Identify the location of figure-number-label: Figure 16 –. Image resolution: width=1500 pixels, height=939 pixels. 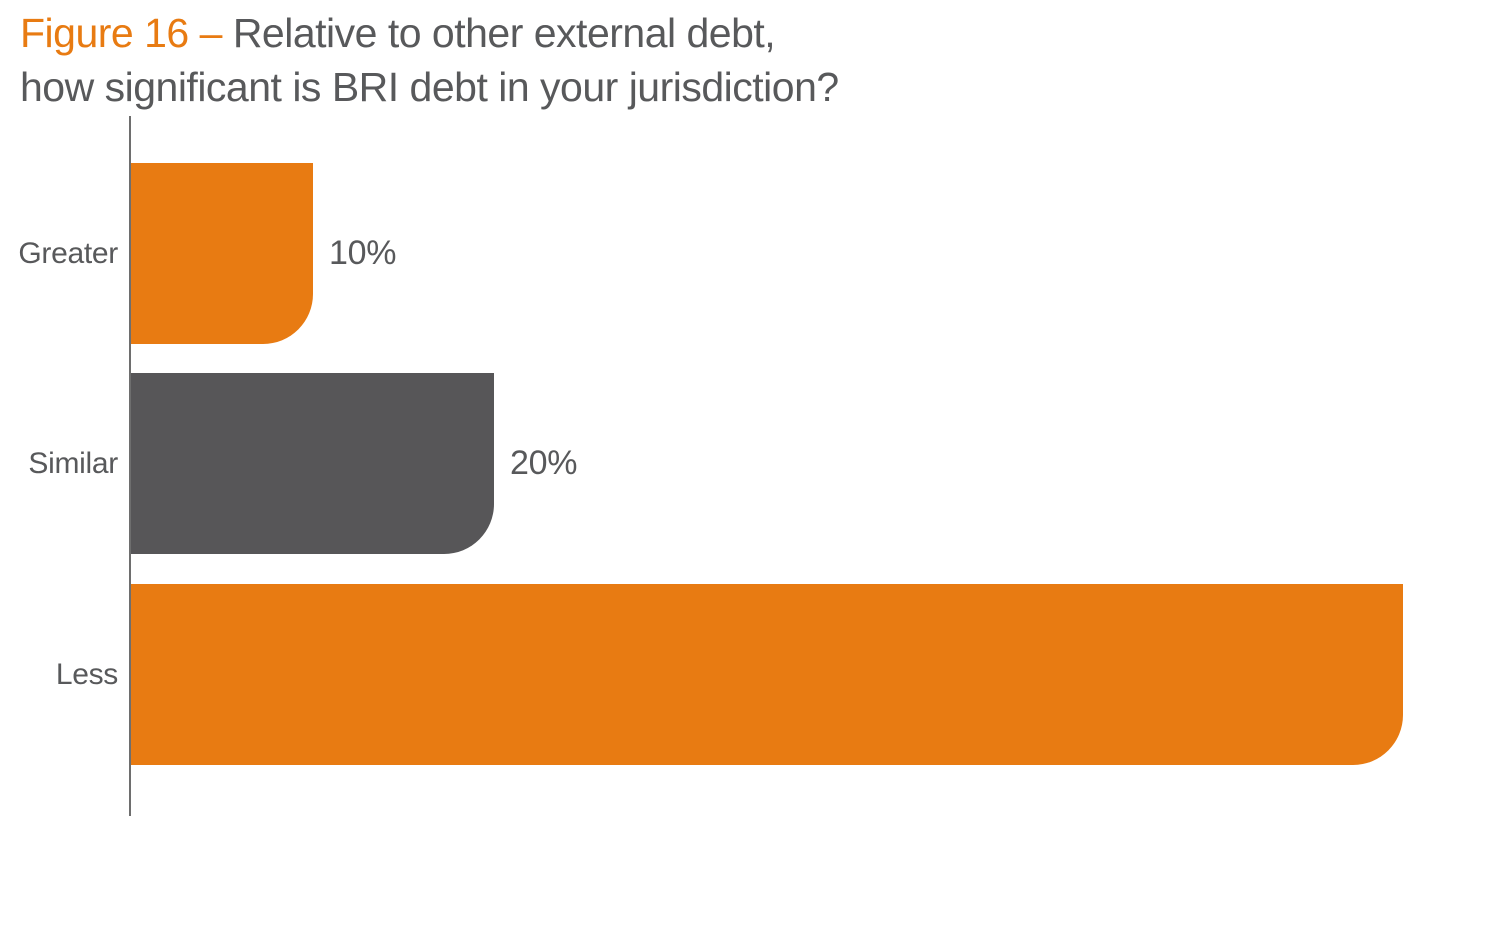
(121, 33).